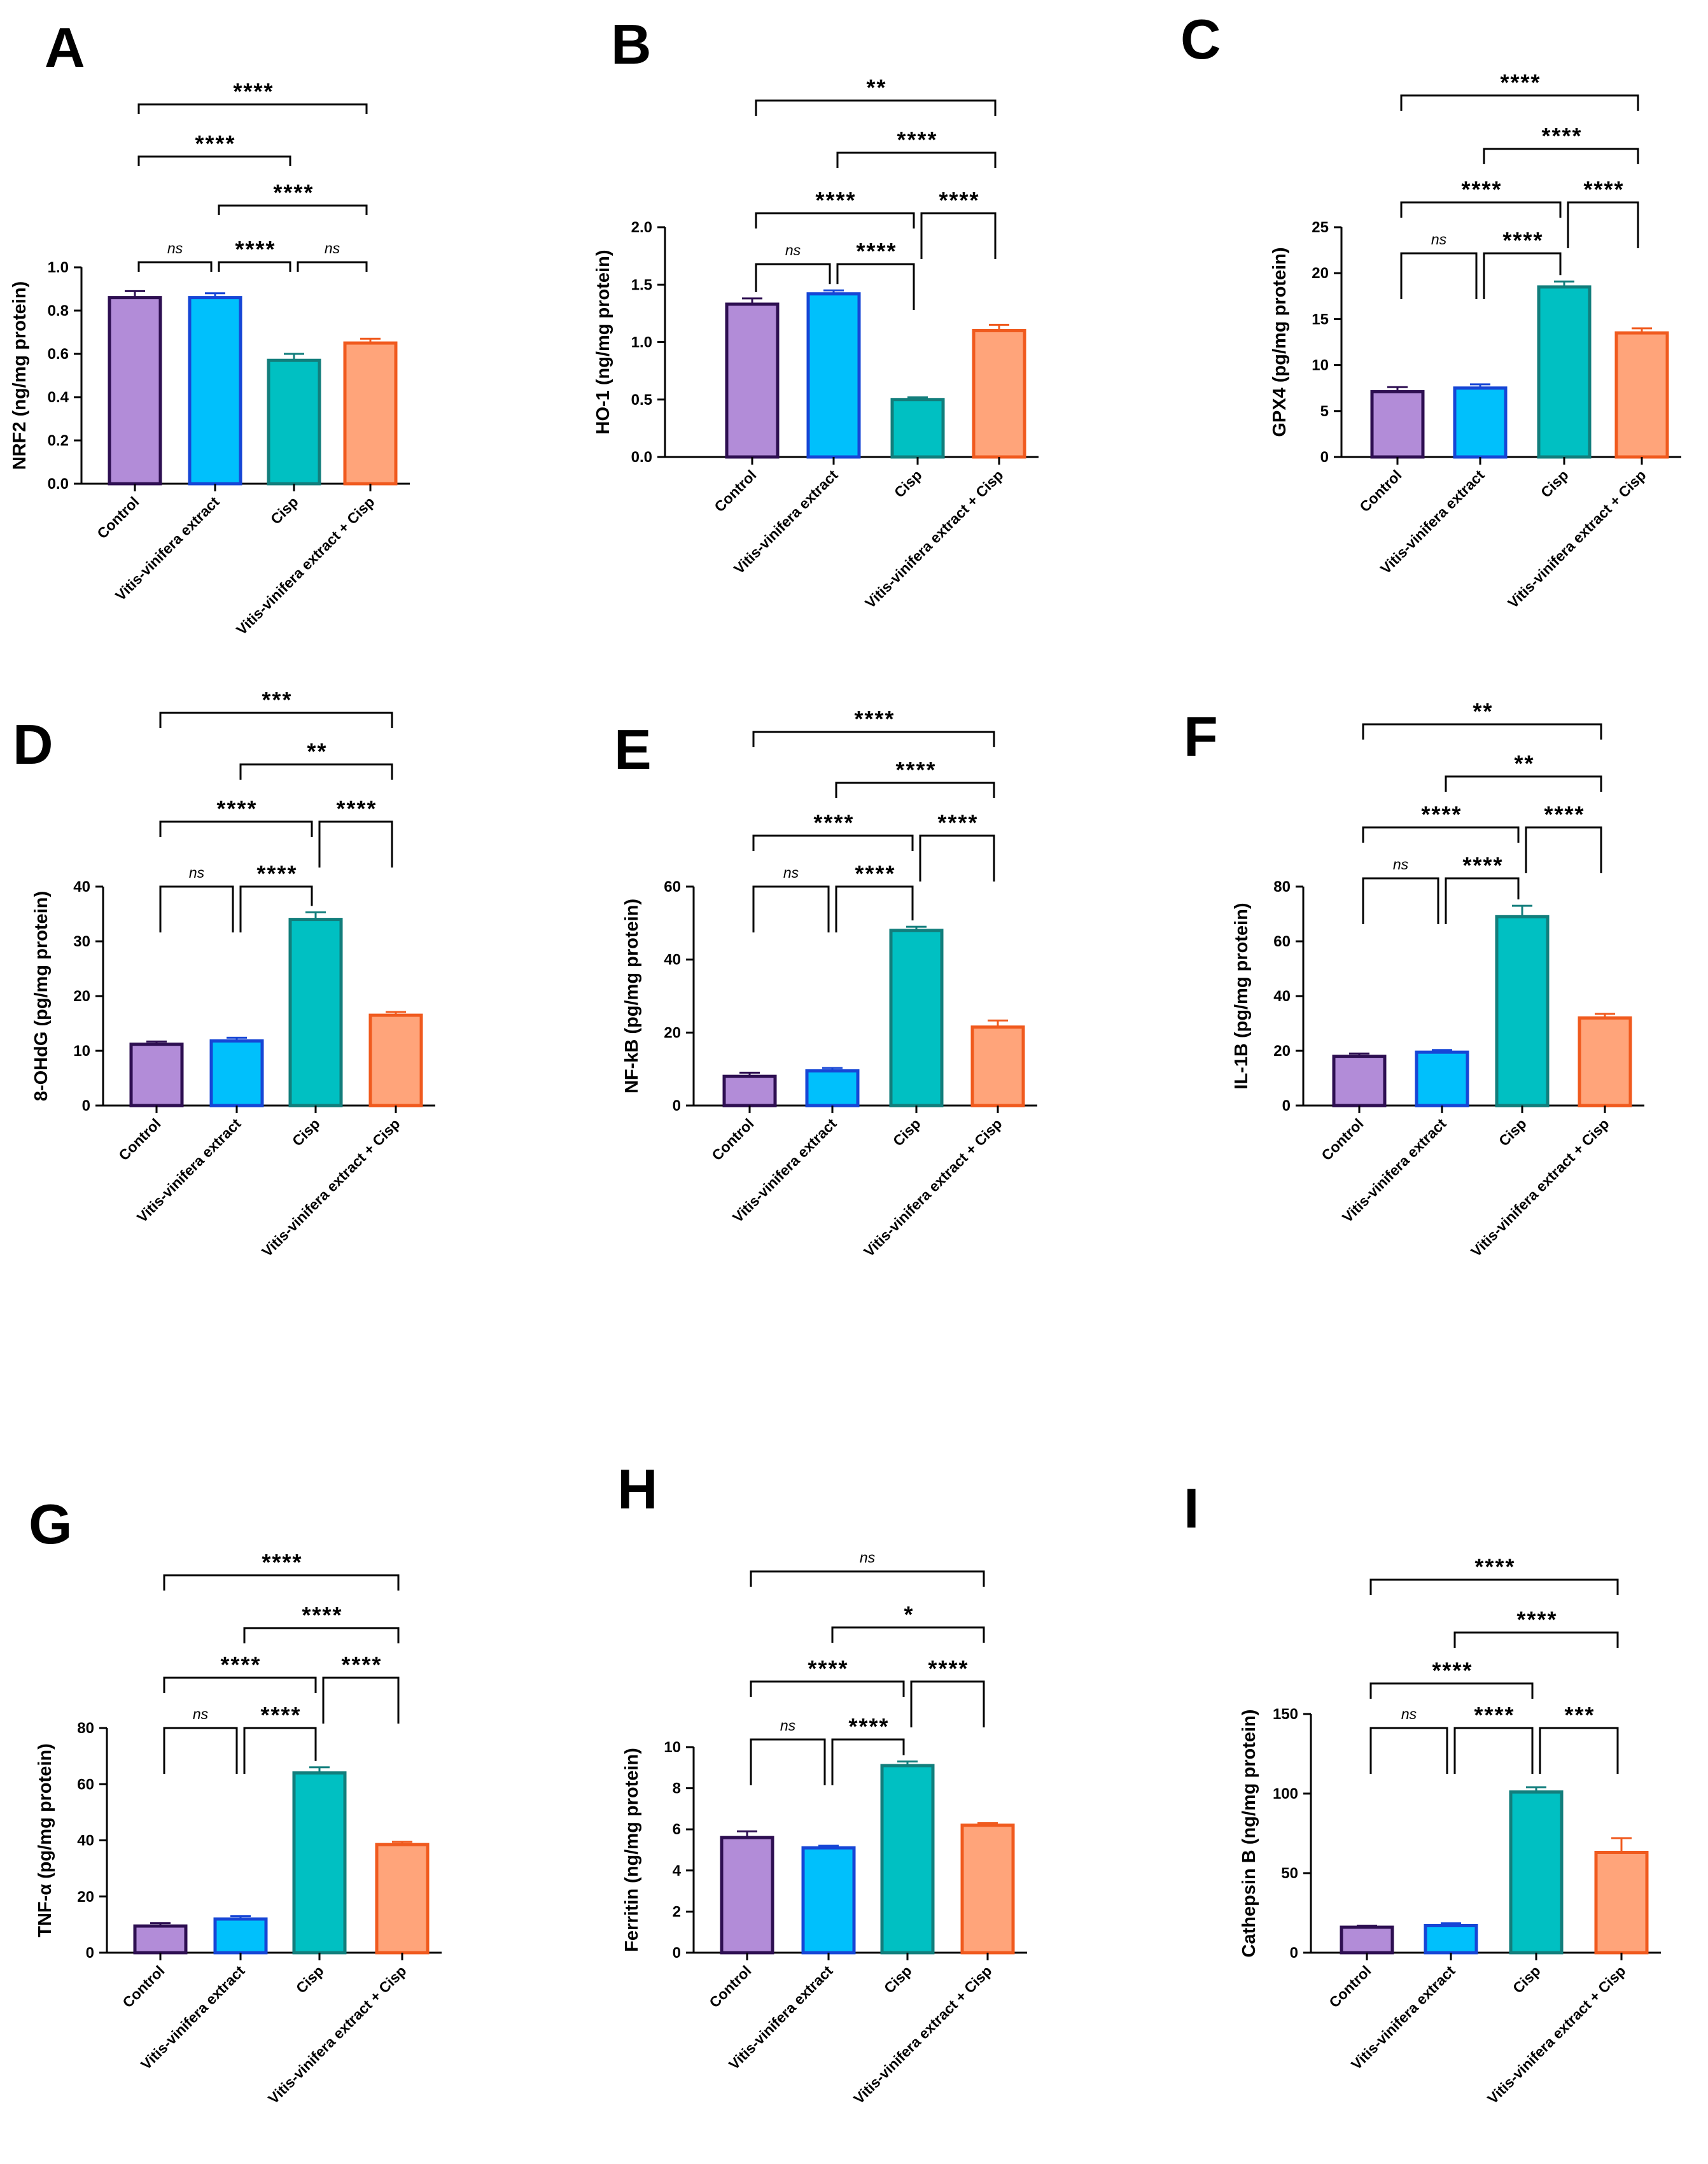  I want to click on y-tick-label: 6, so click(677, 1829).